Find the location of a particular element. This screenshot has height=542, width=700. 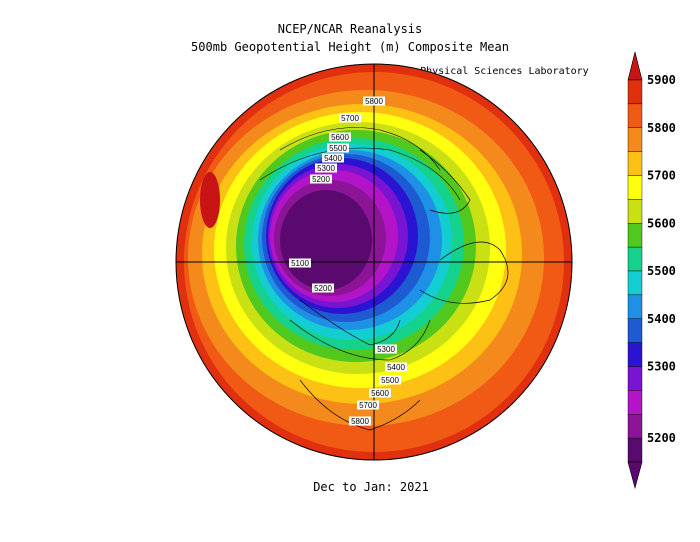

colorbar-tick-label: 5300 is located at coordinates (661, 367).